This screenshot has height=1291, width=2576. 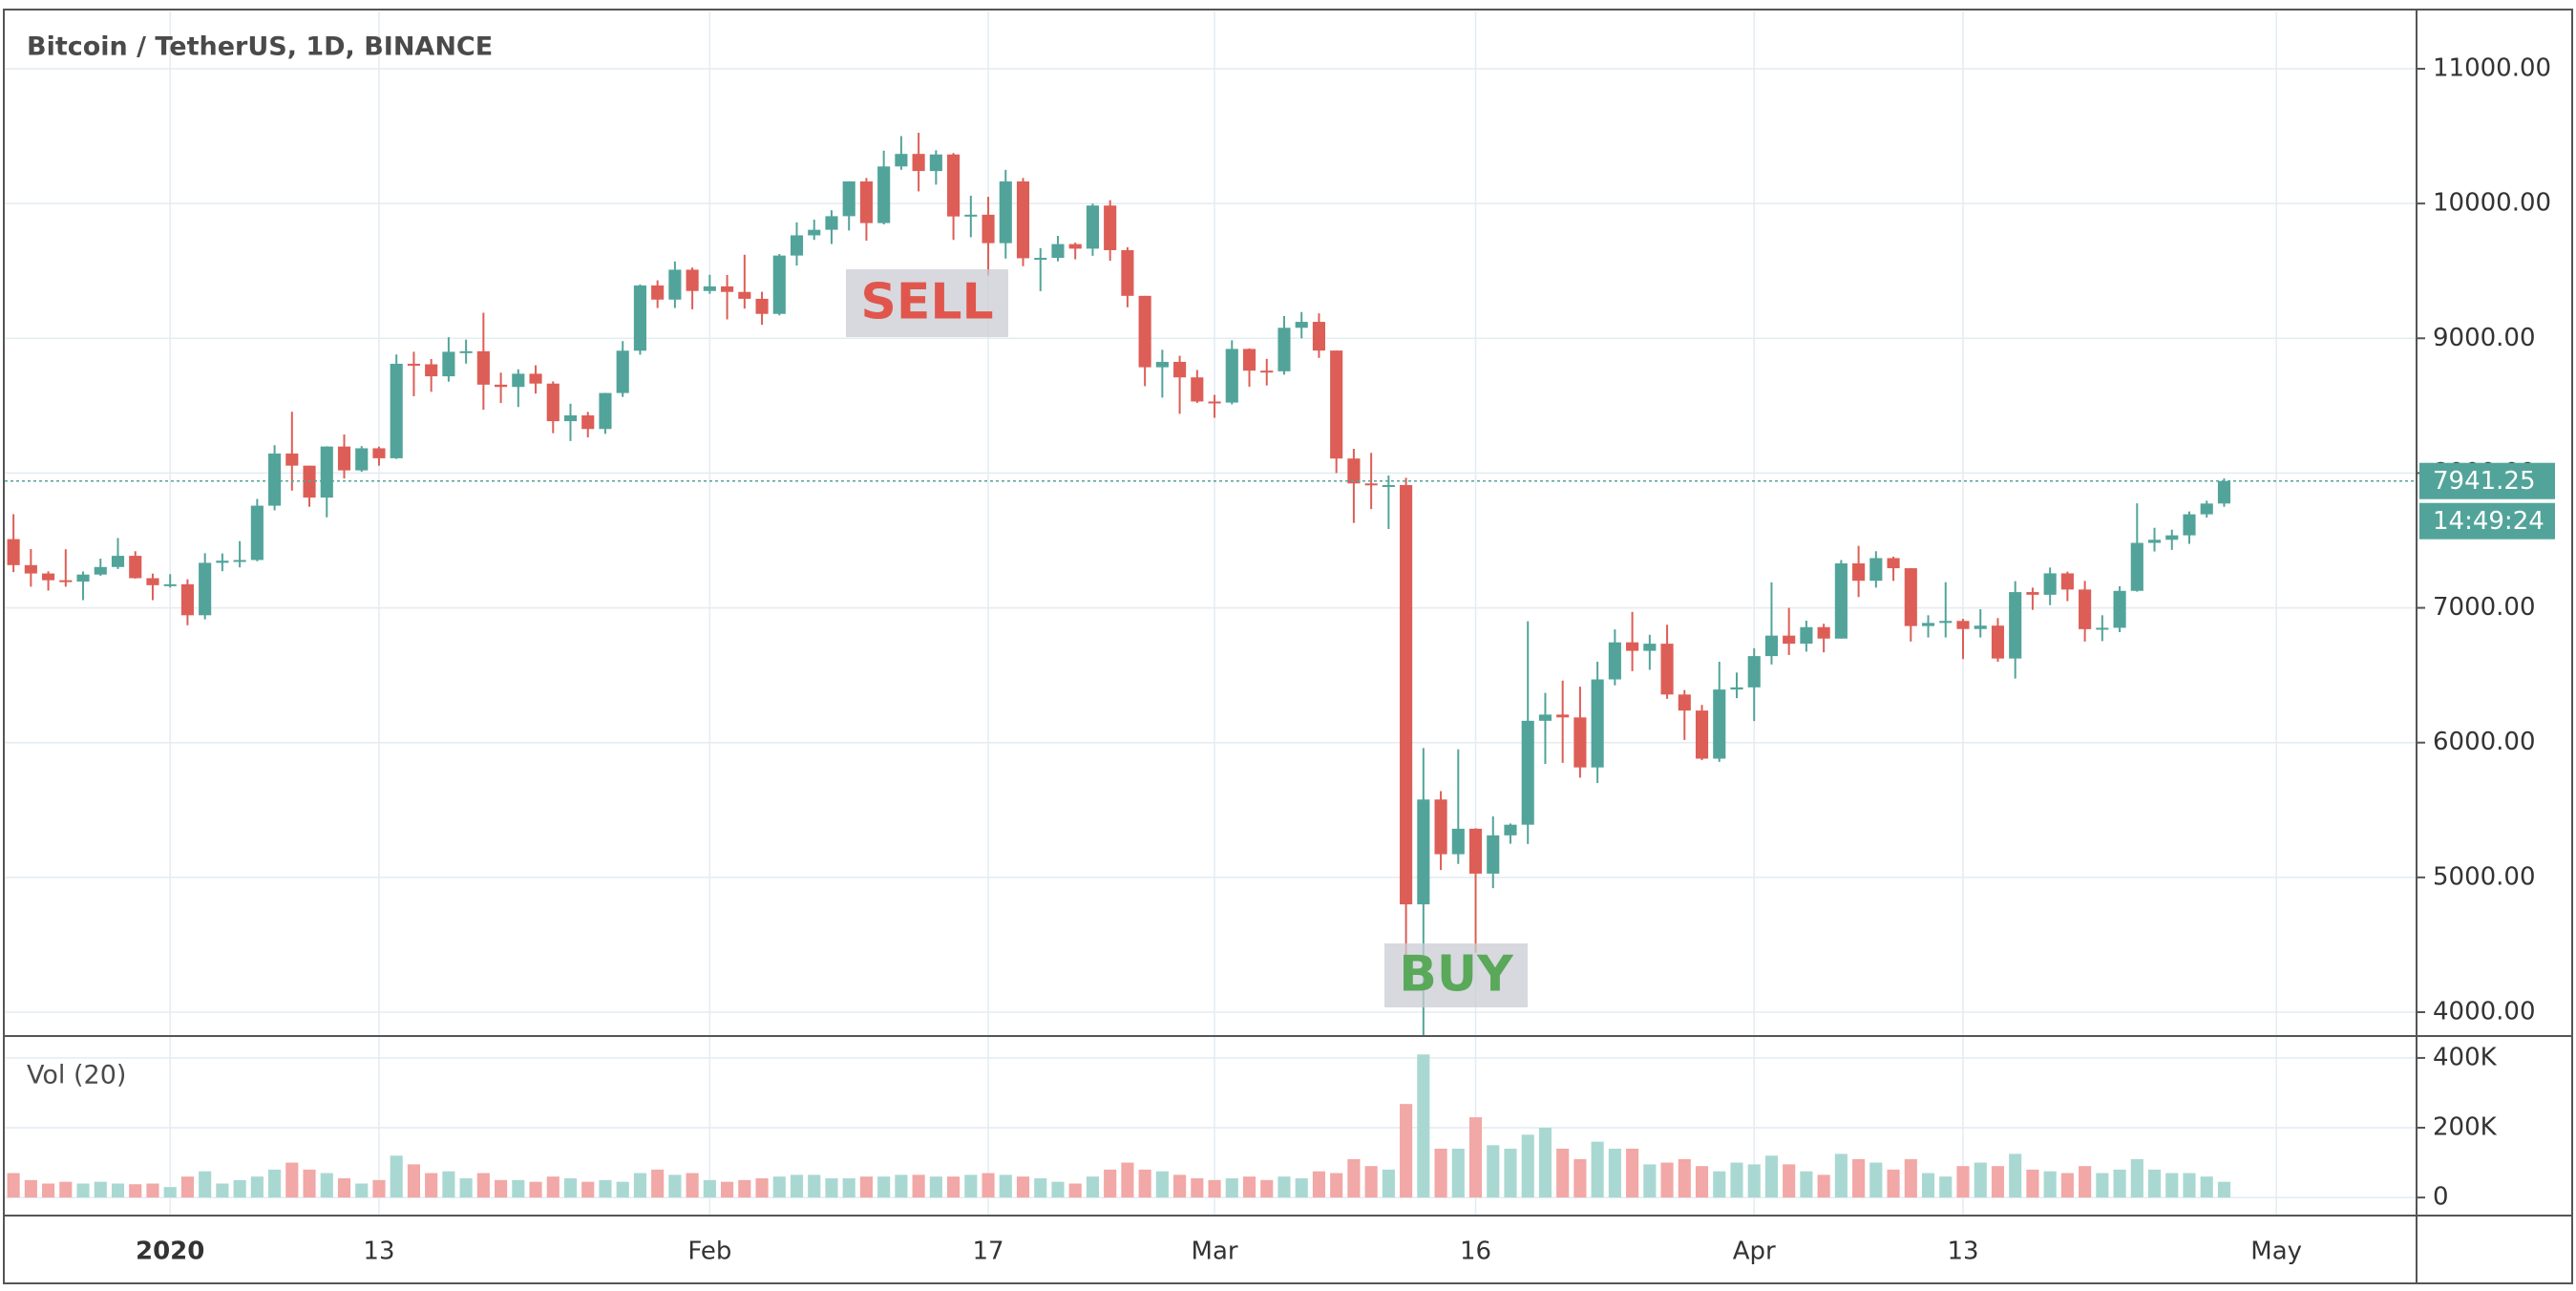 I want to click on volume-tick-label: 200K, so click(x=2465, y=1127).